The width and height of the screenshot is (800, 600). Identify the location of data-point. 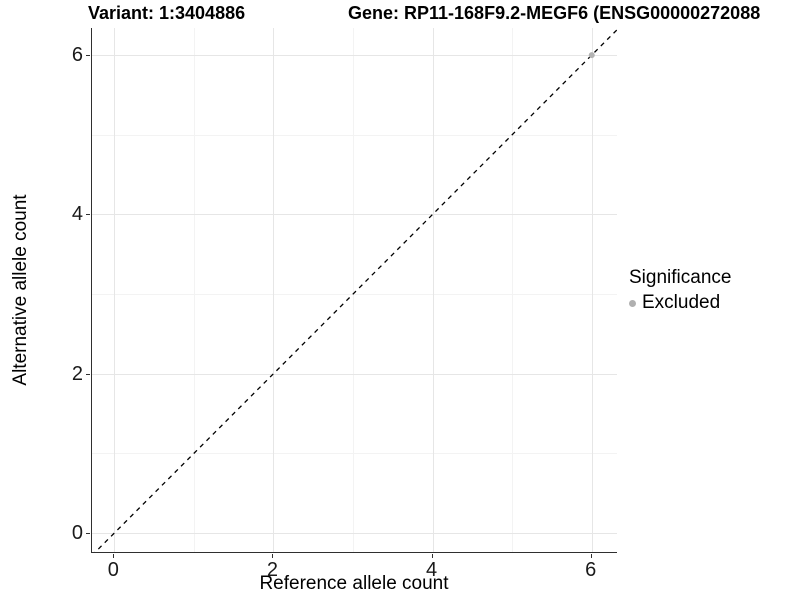
(591, 55).